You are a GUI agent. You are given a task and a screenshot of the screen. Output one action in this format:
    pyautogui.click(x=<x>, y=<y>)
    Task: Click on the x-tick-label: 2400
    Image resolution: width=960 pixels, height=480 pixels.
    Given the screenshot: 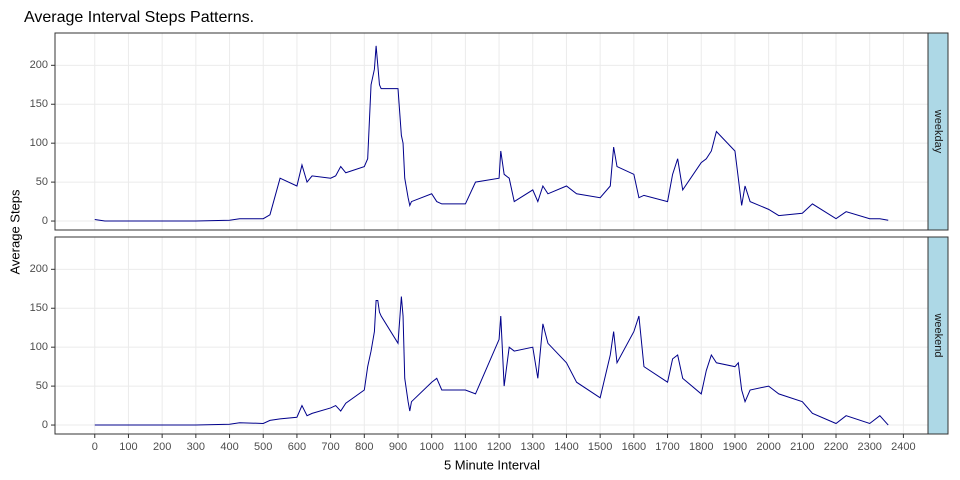 What is the action you would take?
    pyautogui.click(x=903, y=447)
    